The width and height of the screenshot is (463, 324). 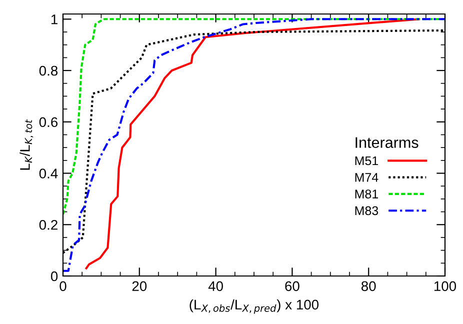 What do you see at coordinates (48, 71) in the screenshot?
I see `y-tick-label: 0.8` at bounding box center [48, 71].